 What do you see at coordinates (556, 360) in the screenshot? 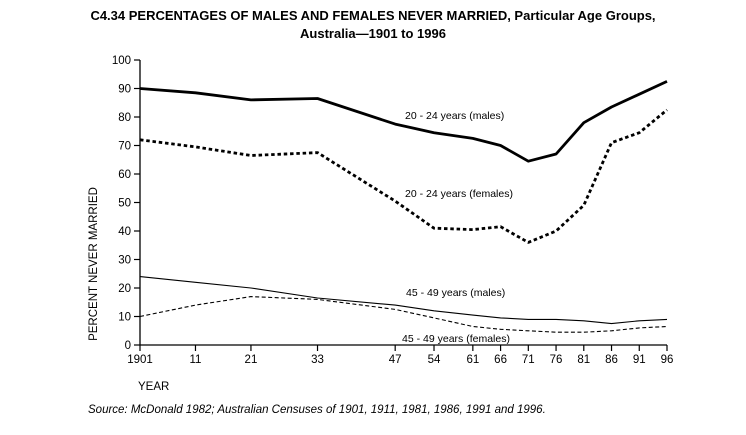
I see `x-tick-label: 76` at bounding box center [556, 360].